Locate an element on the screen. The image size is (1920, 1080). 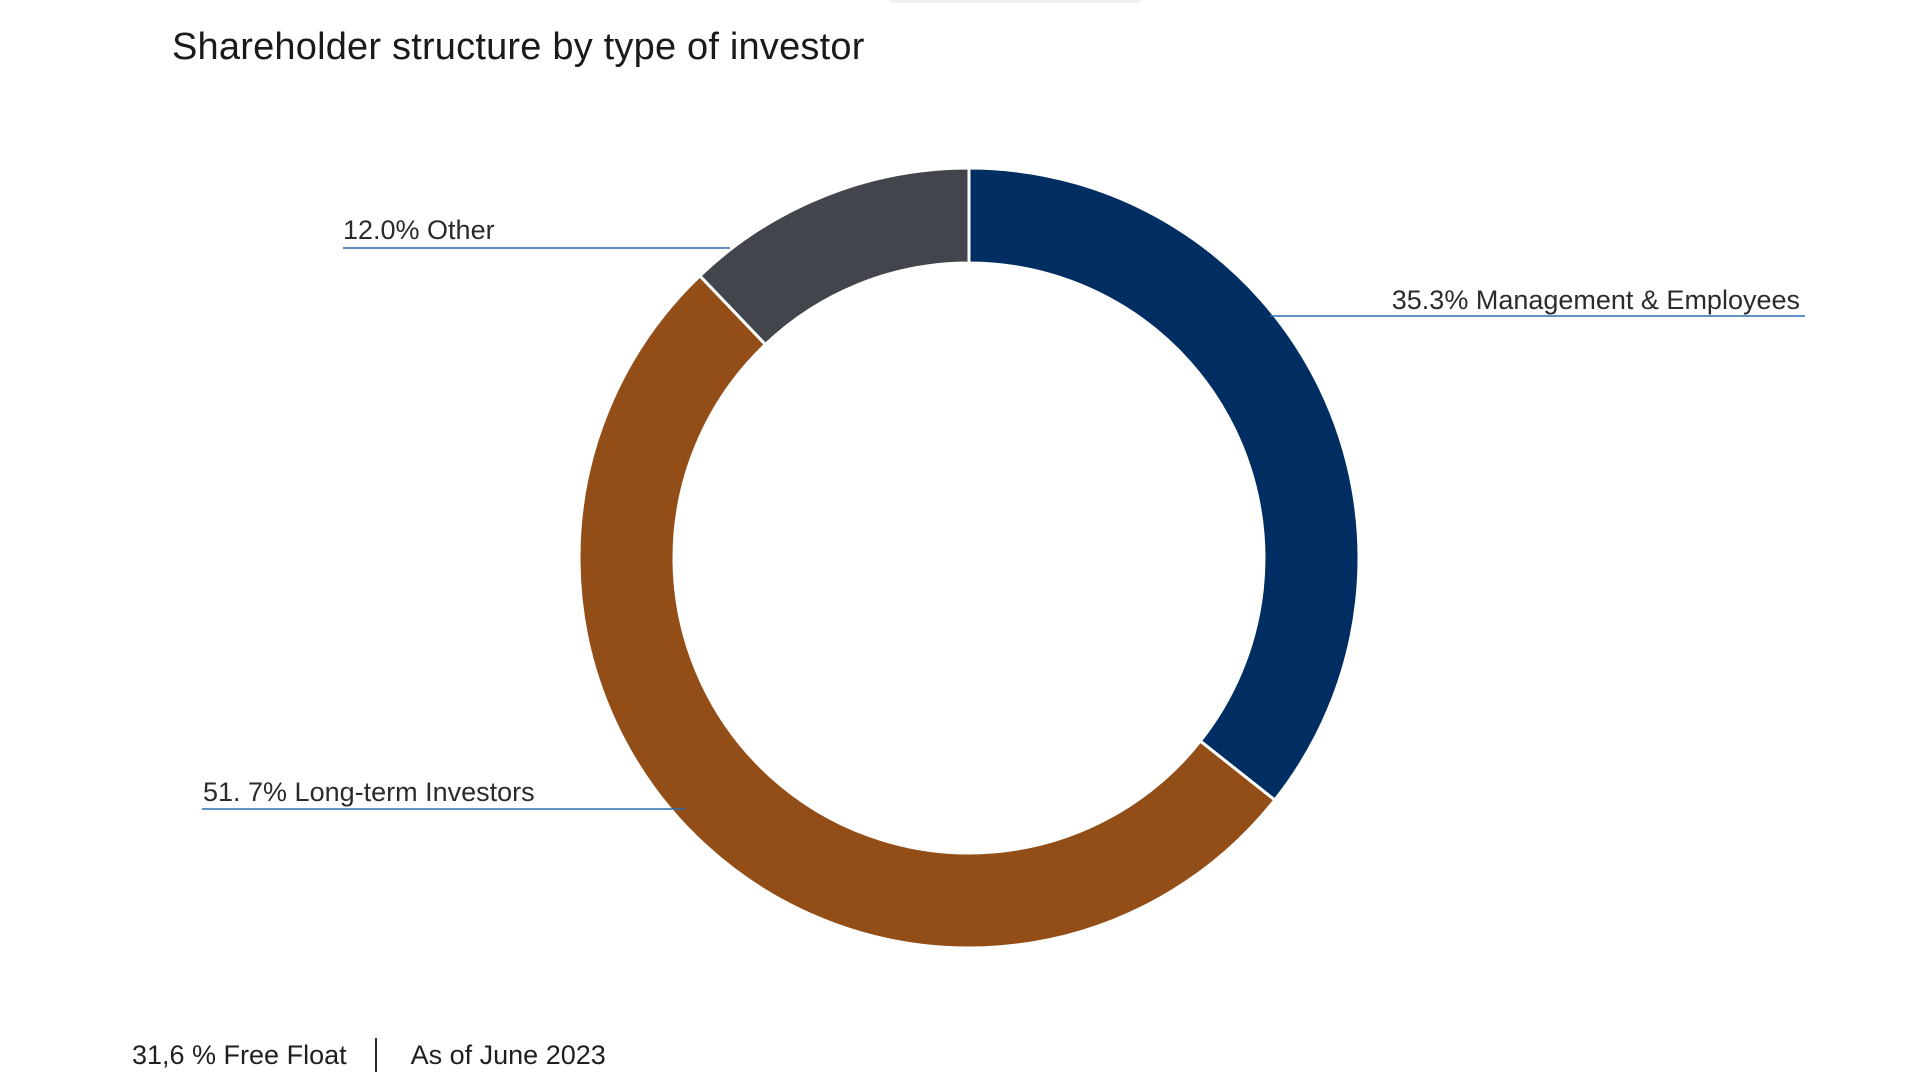
slice-label-long-term: 51. 7% Long-term Investors is located at coordinates (369, 792).